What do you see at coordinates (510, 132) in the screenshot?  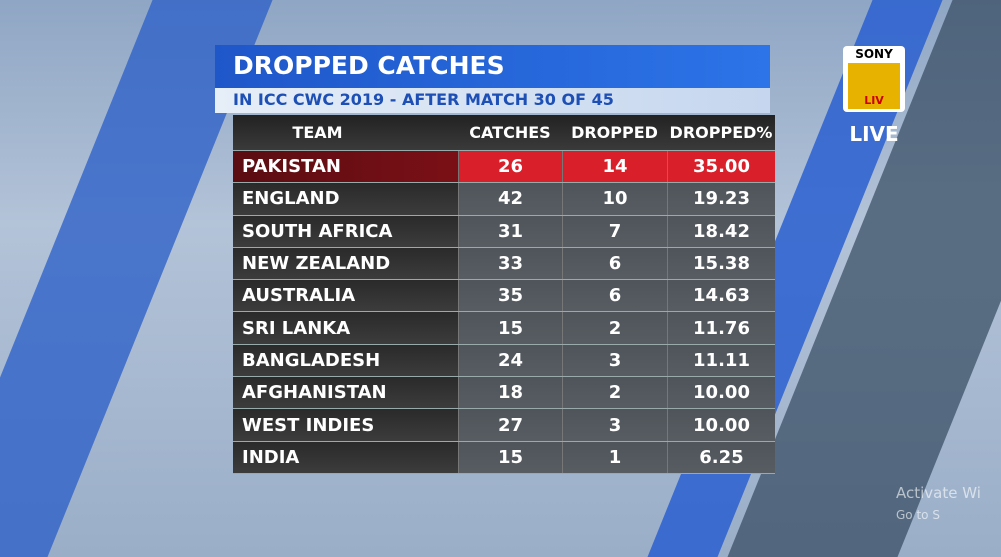 I see `column-header: CATCHES` at bounding box center [510, 132].